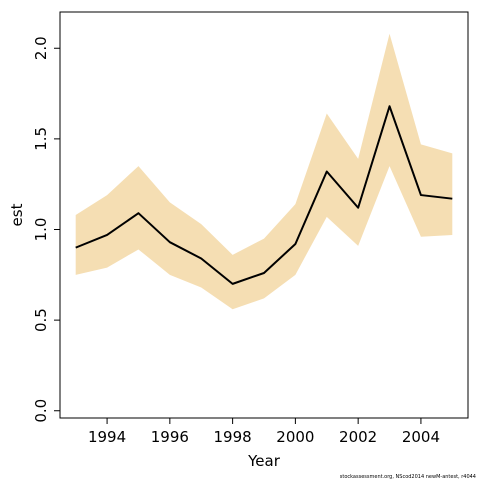 Image resolution: width=480 pixels, height=480 pixels. Describe the element at coordinates (358, 437) in the screenshot. I see `x-tick-label: 2002` at that location.